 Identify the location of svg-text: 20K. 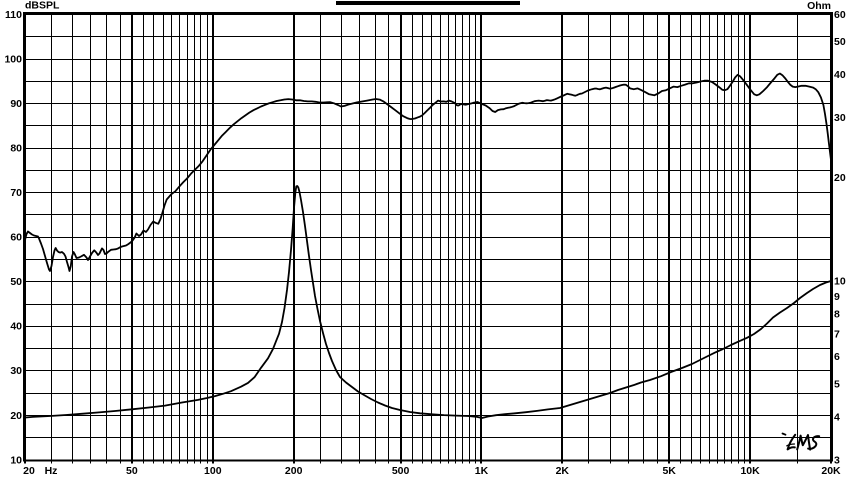
(831, 471).